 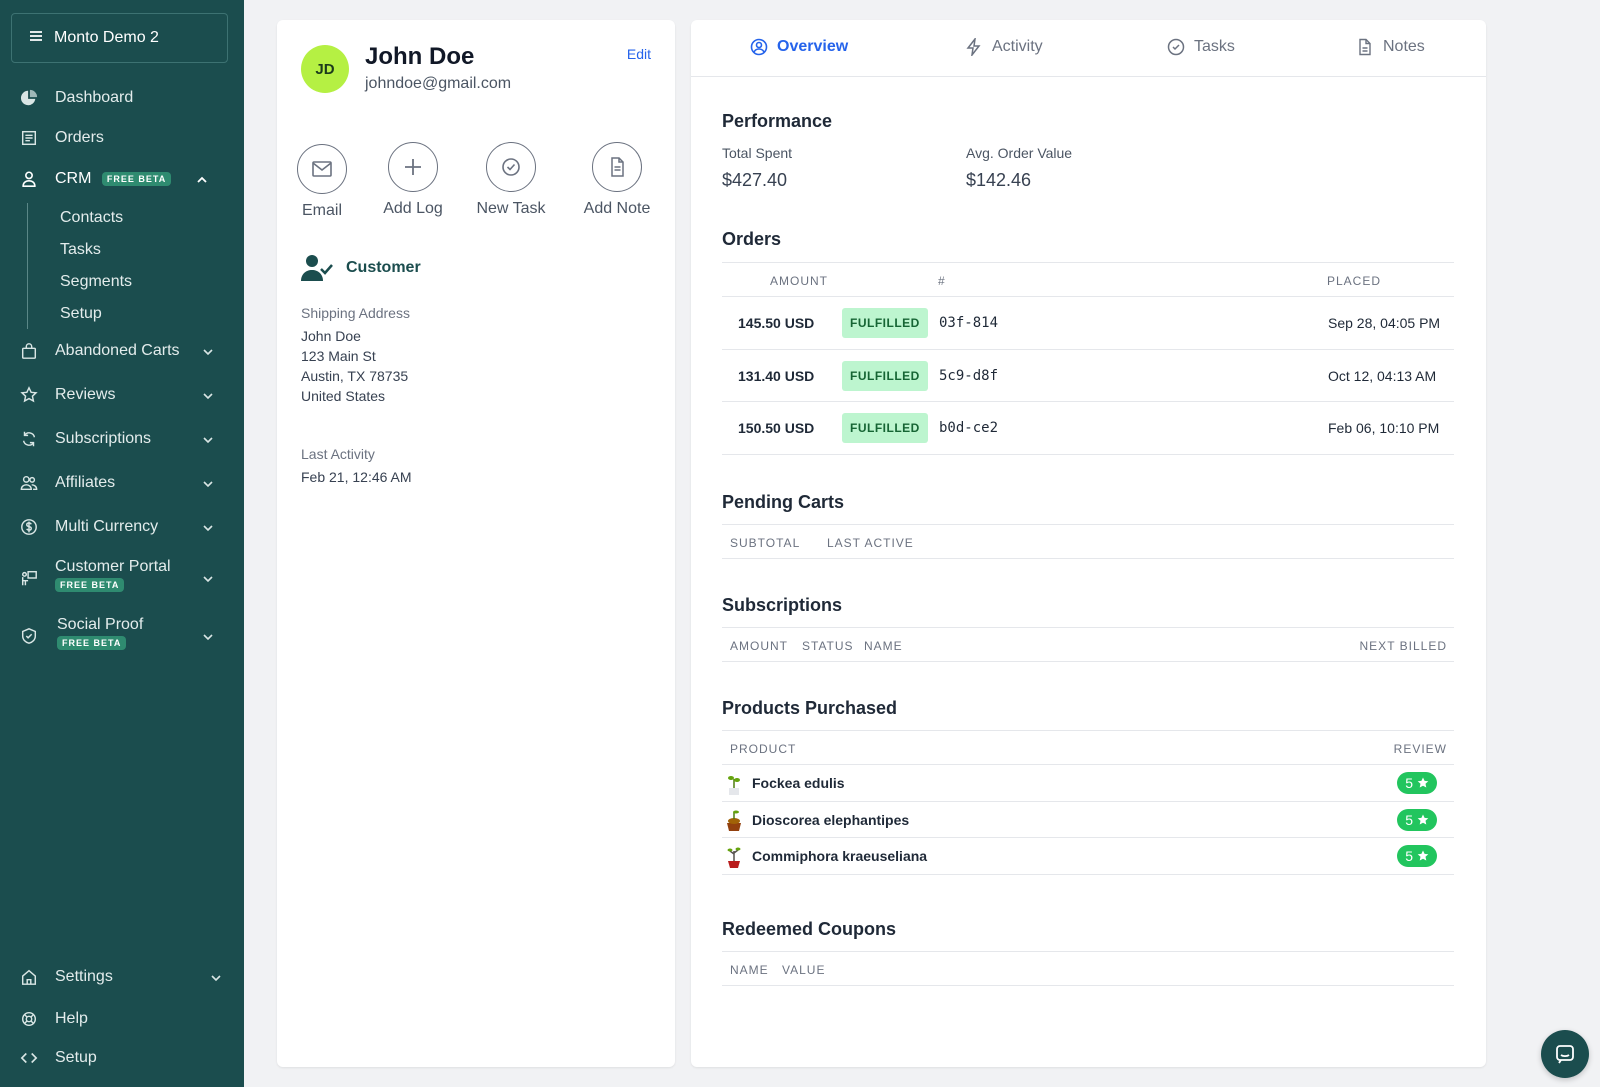 I want to click on nav-settings: Settings, so click(x=122, y=977).